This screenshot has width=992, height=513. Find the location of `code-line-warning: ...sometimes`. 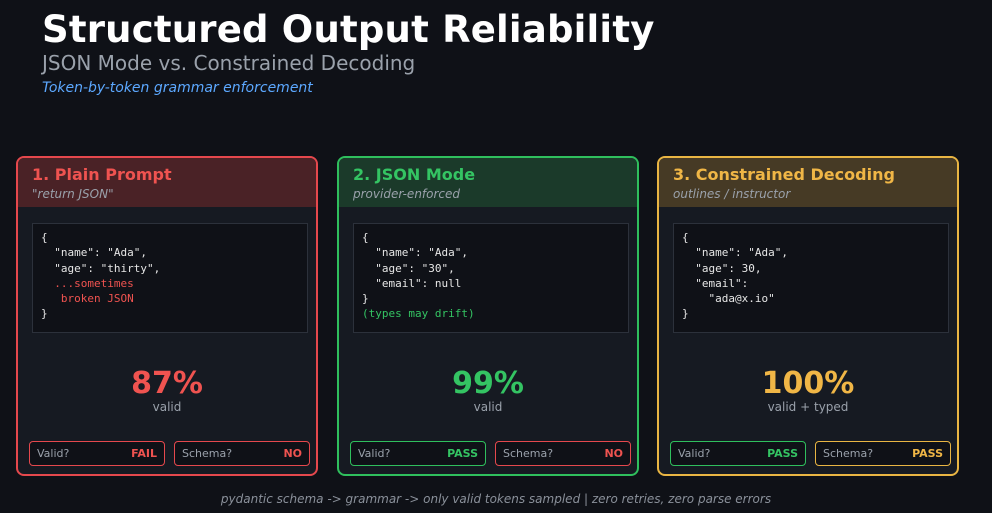

code-line-warning: ...sometimes is located at coordinates (87, 283).